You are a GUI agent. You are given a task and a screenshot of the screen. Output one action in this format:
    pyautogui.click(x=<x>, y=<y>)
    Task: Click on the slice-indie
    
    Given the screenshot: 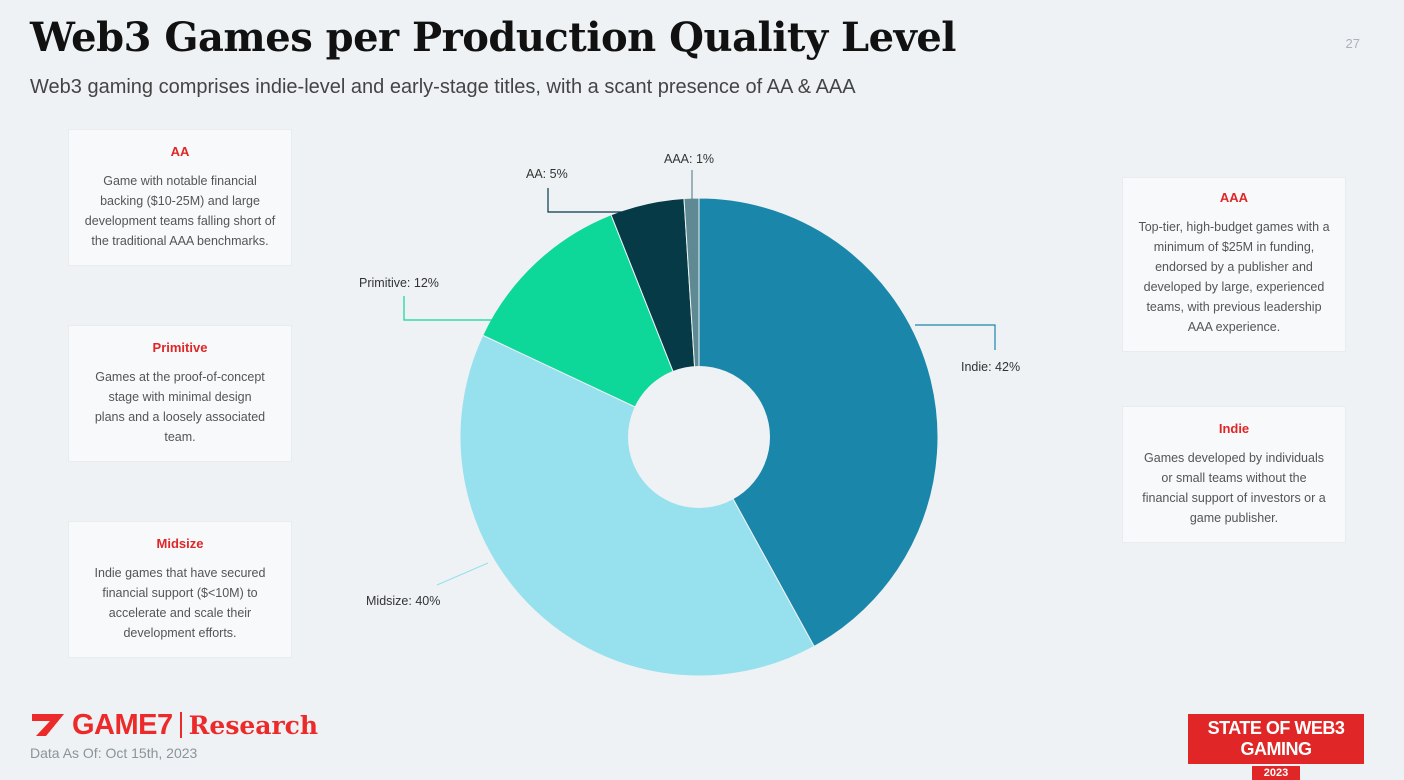 What is the action you would take?
    pyautogui.click(x=818, y=422)
    